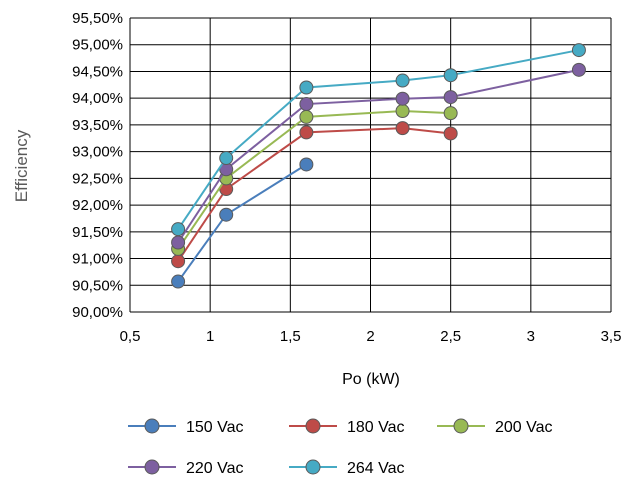 The width and height of the screenshot is (629, 483). I want to click on legend-label: 150 Vac, so click(215, 427).